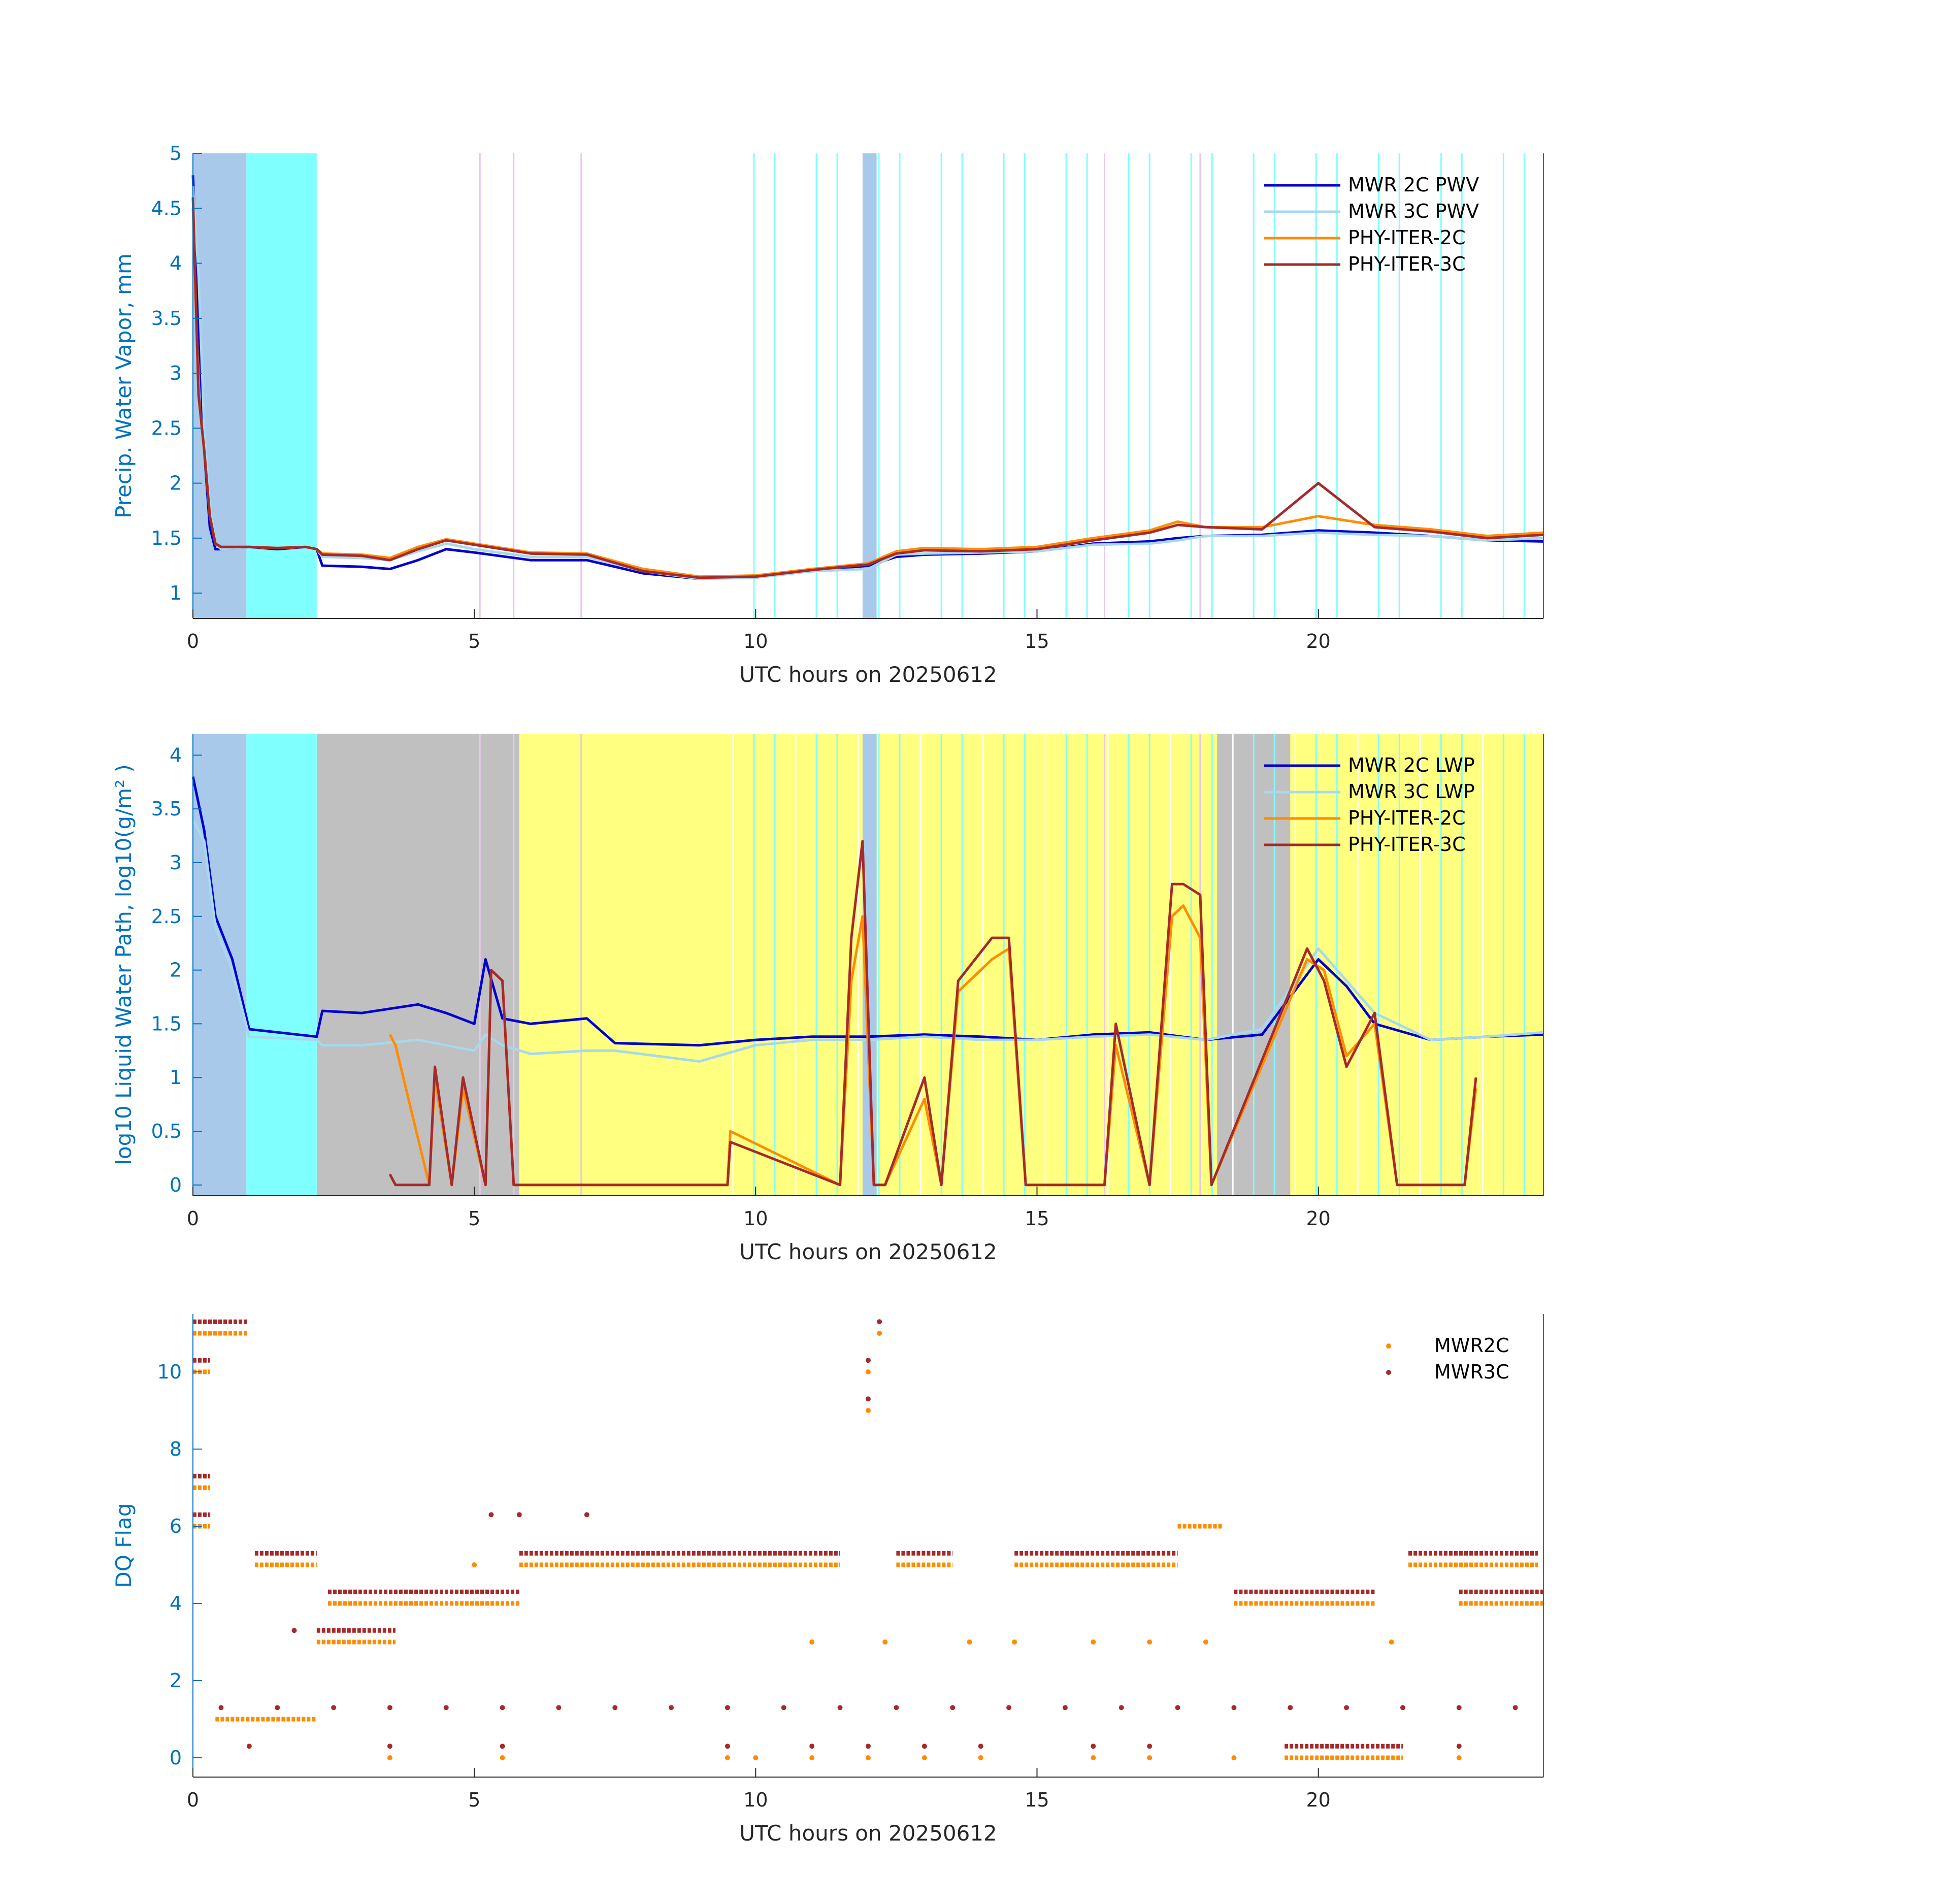 The height and width of the screenshot is (1904, 1942). What do you see at coordinates (166, 373) in the screenshot?
I see `pwv-y-ticks: 1 1.5 2 2.5 3 3.5 4 4.5 5` at bounding box center [166, 373].